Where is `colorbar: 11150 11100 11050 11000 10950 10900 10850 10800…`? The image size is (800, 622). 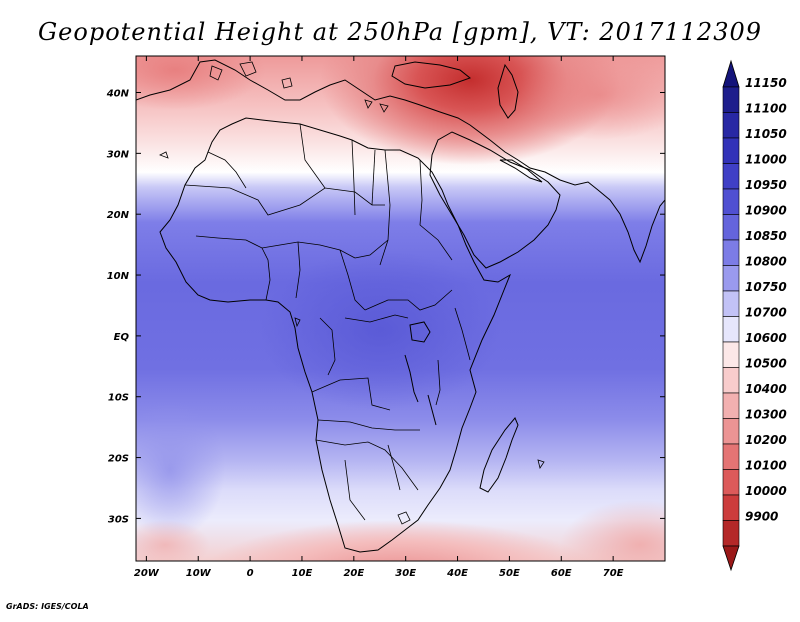 colorbar: 11150 11100 11050 11000 10950 10900 10850 10800… is located at coordinates (754, 315).